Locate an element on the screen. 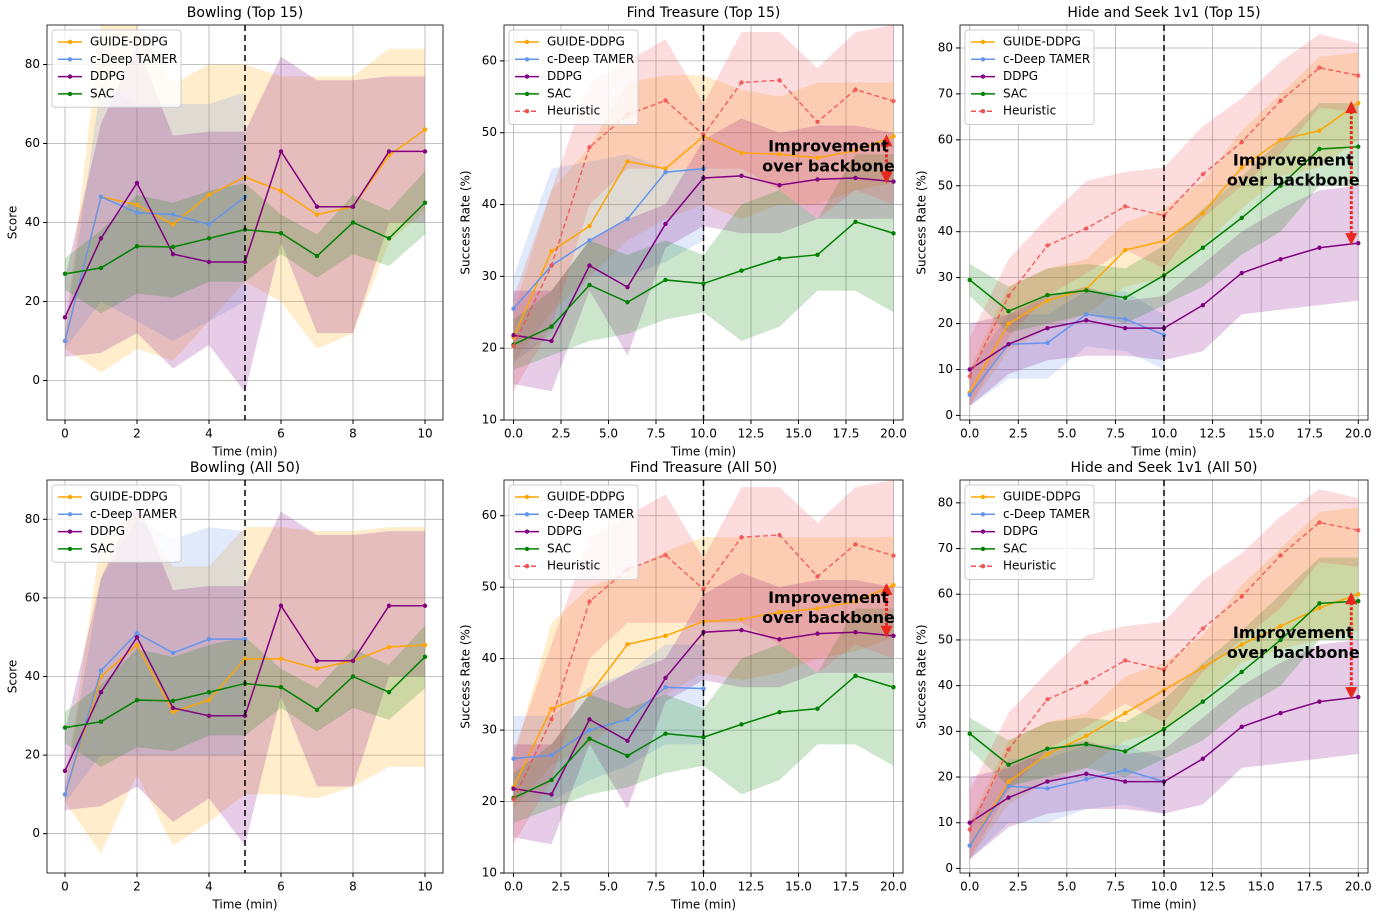 The width and height of the screenshot is (1376, 918). x-tick-label: 0 is located at coordinates (65, 887).